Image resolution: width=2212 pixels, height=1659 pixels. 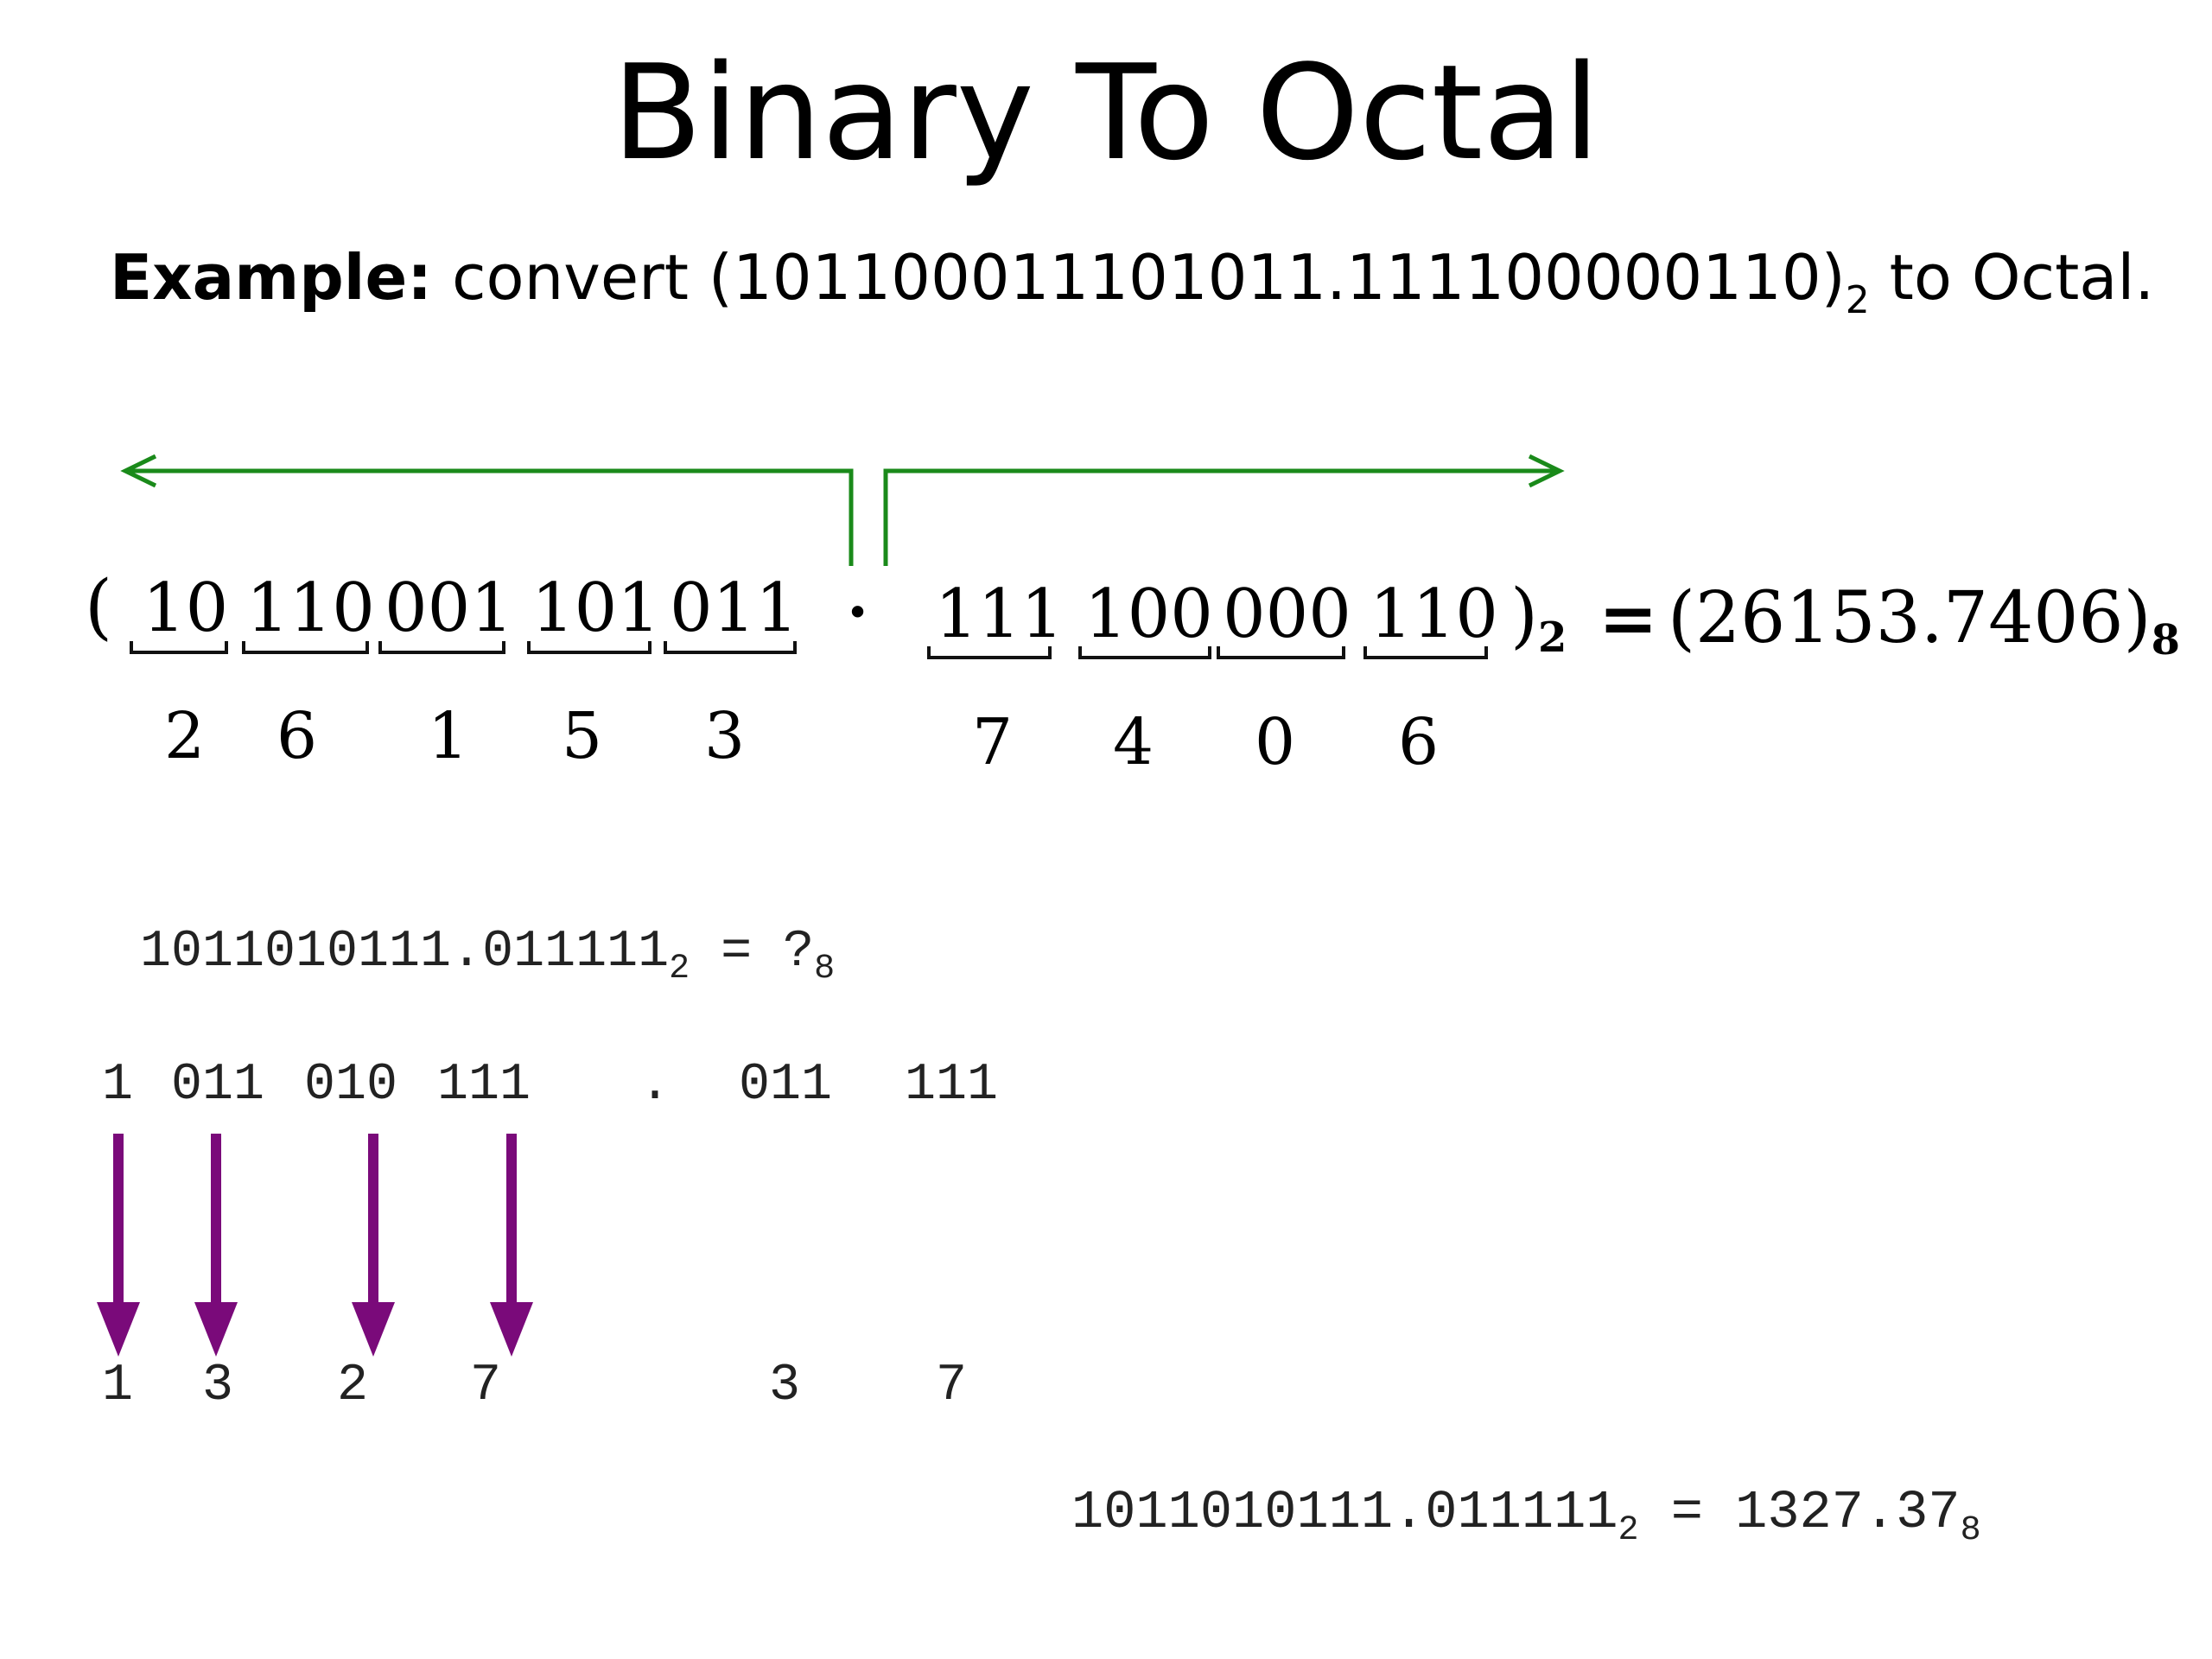 What do you see at coordinates (310, 608) in the screenshot?
I see `int-group: 110` at bounding box center [310, 608].